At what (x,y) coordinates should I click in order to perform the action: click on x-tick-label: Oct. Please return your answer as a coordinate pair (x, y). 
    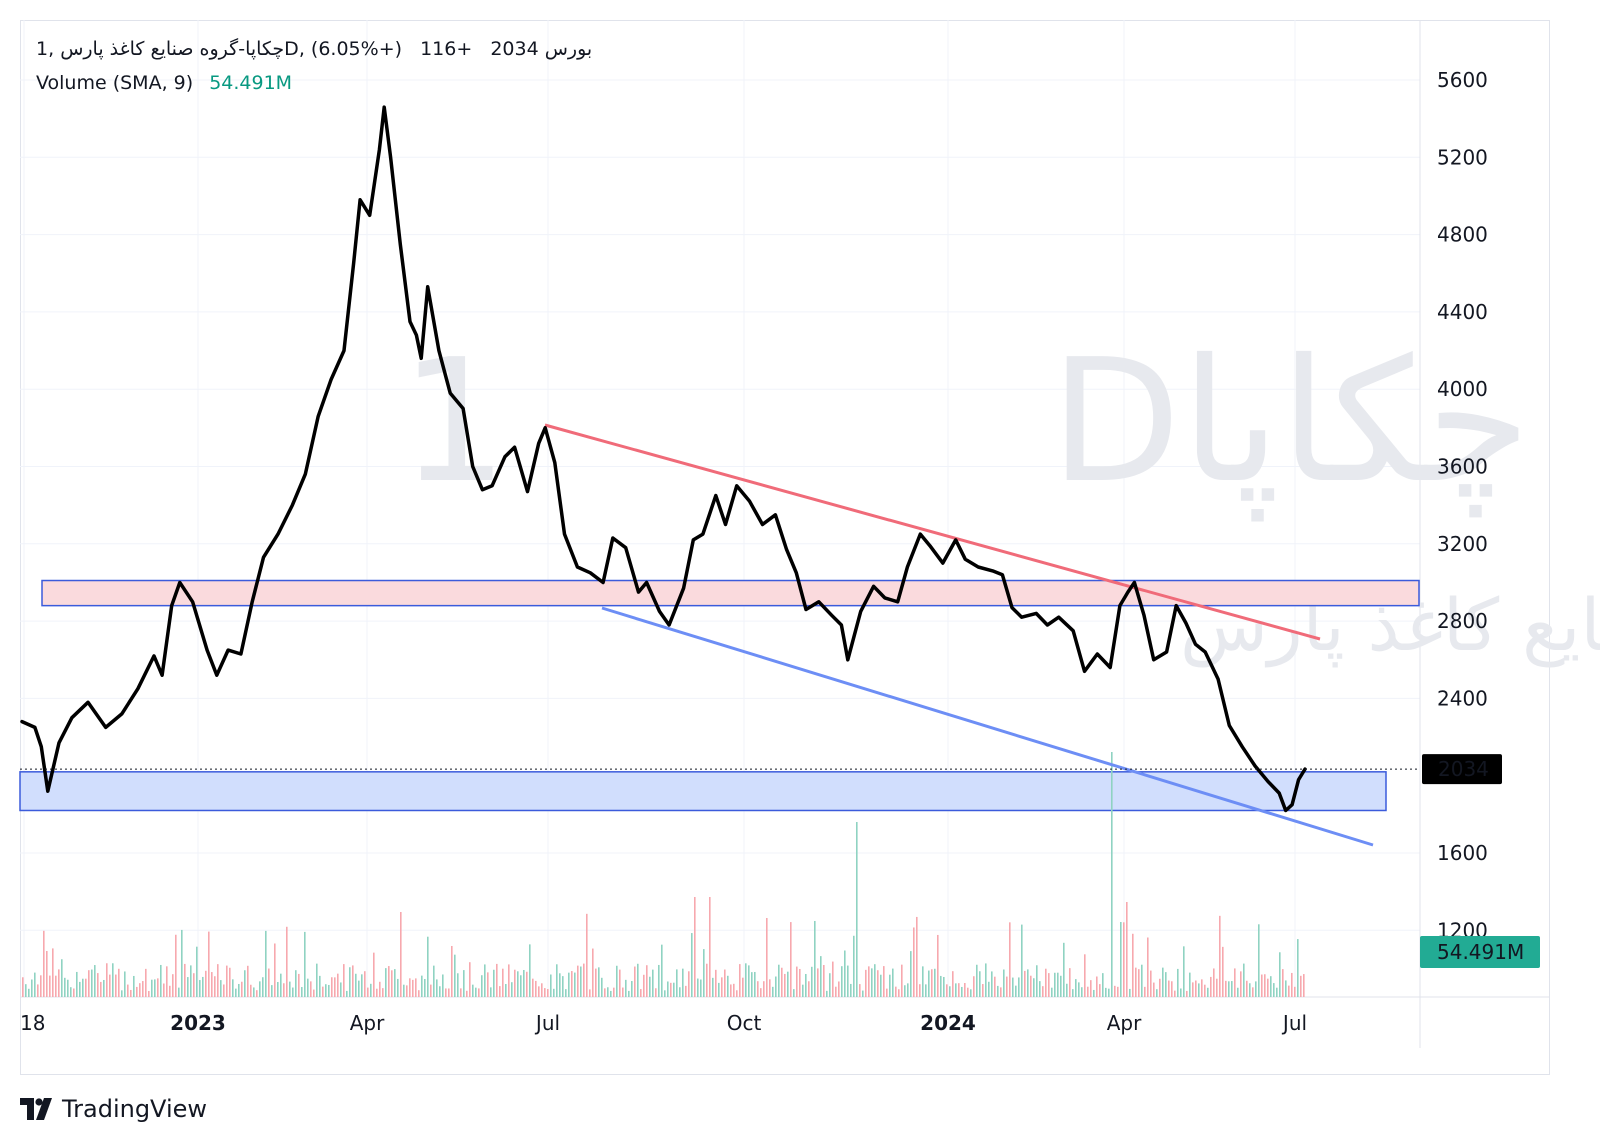
    Looking at the image, I should click on (744, 1023).